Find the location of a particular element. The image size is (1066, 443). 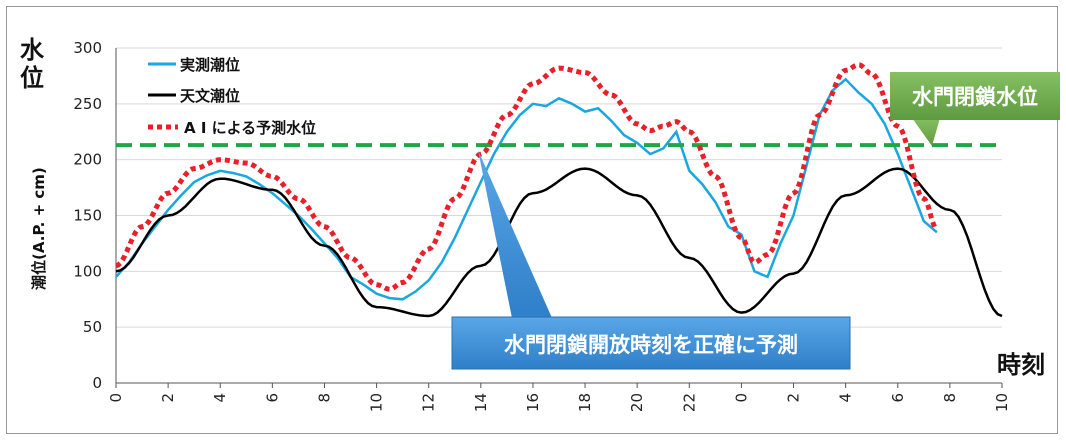

y-axis-corner-label-bottom: 位 is located at coordinates (32, 78).